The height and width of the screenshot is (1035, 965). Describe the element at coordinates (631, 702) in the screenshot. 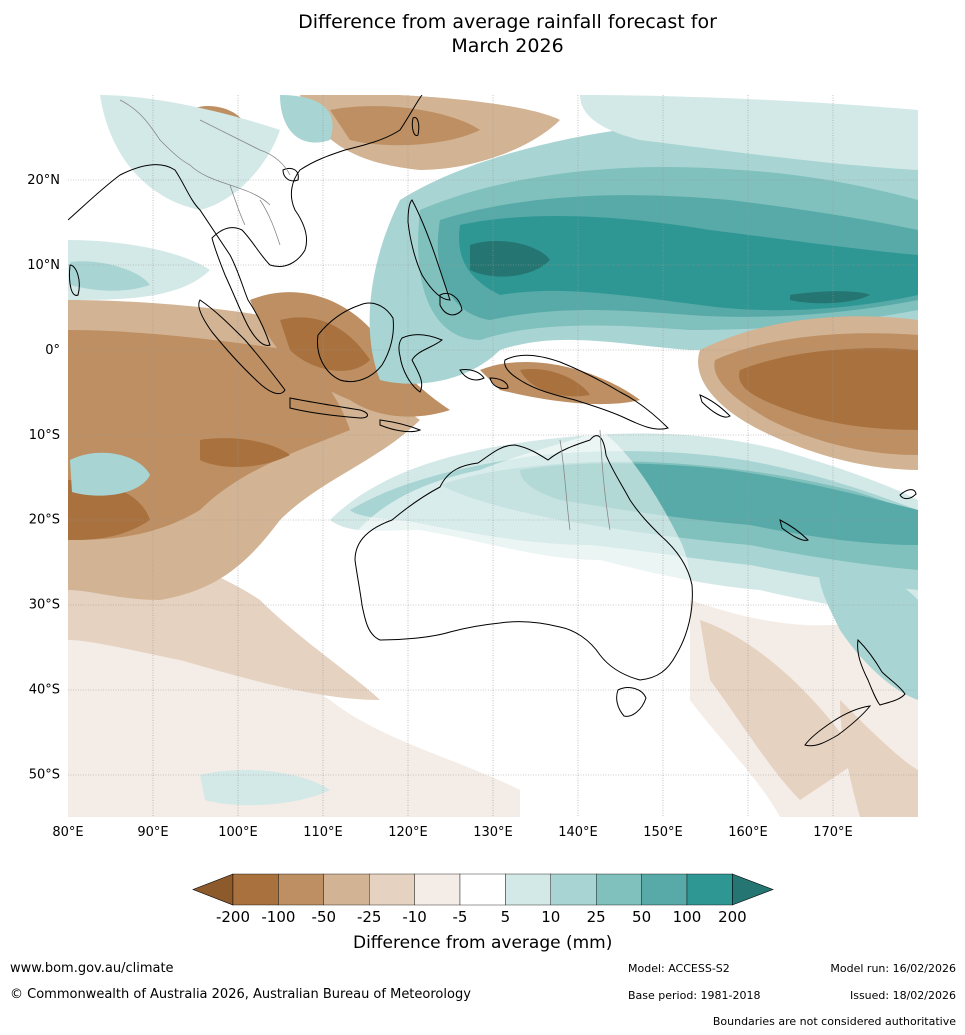

I see `tasmania-coastline` at that location.